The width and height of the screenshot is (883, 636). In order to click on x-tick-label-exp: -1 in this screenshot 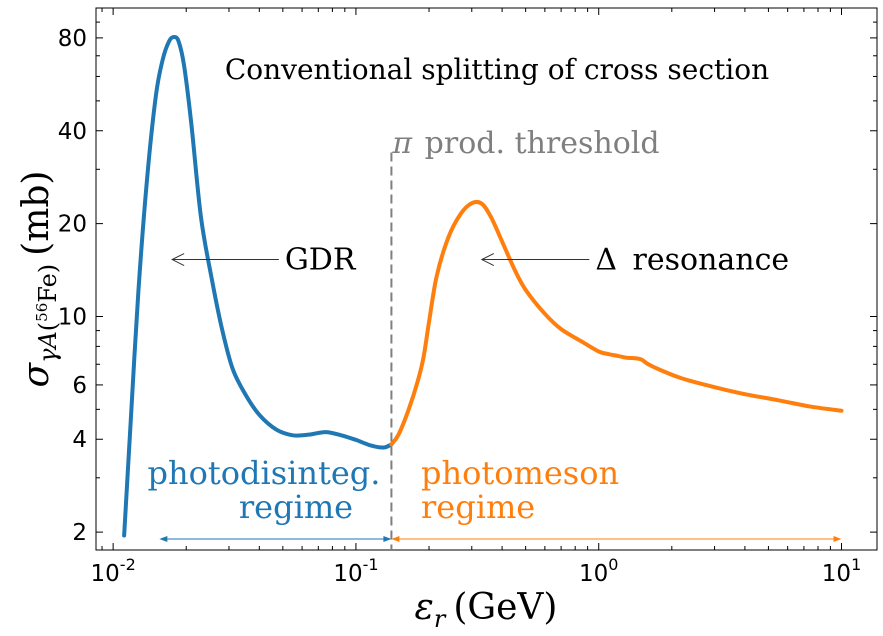, I will do `click(371, 564)`.